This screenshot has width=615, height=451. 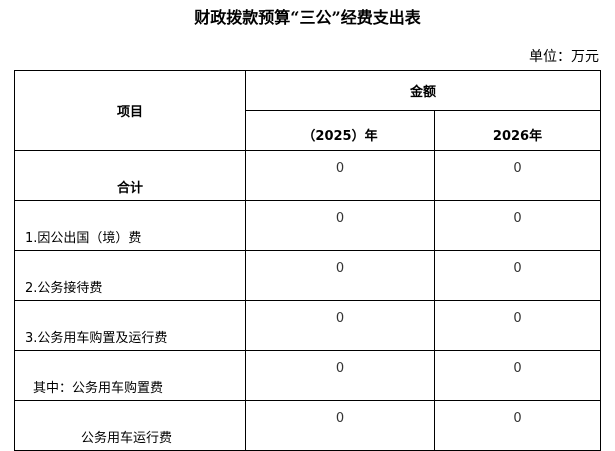 I want to click on table-row: 其中：公务用车购置费 0 0, so click(x=307, y=375).